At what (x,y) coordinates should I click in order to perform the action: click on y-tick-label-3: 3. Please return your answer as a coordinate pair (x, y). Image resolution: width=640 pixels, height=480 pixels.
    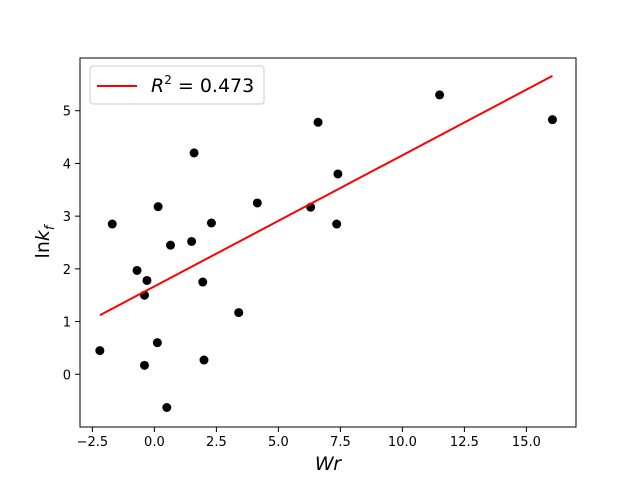
    Looking at the image, I should click on (67, 217).